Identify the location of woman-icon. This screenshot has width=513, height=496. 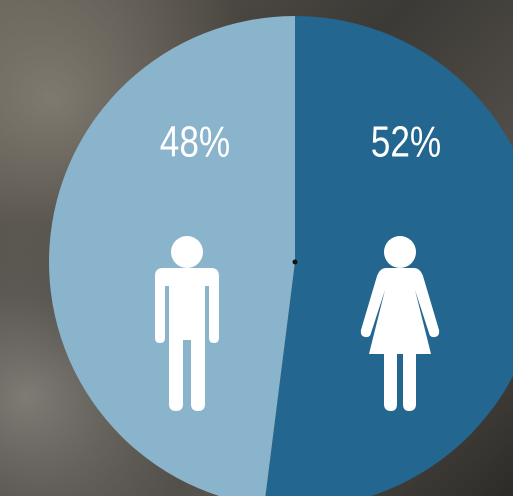
(400, 323).